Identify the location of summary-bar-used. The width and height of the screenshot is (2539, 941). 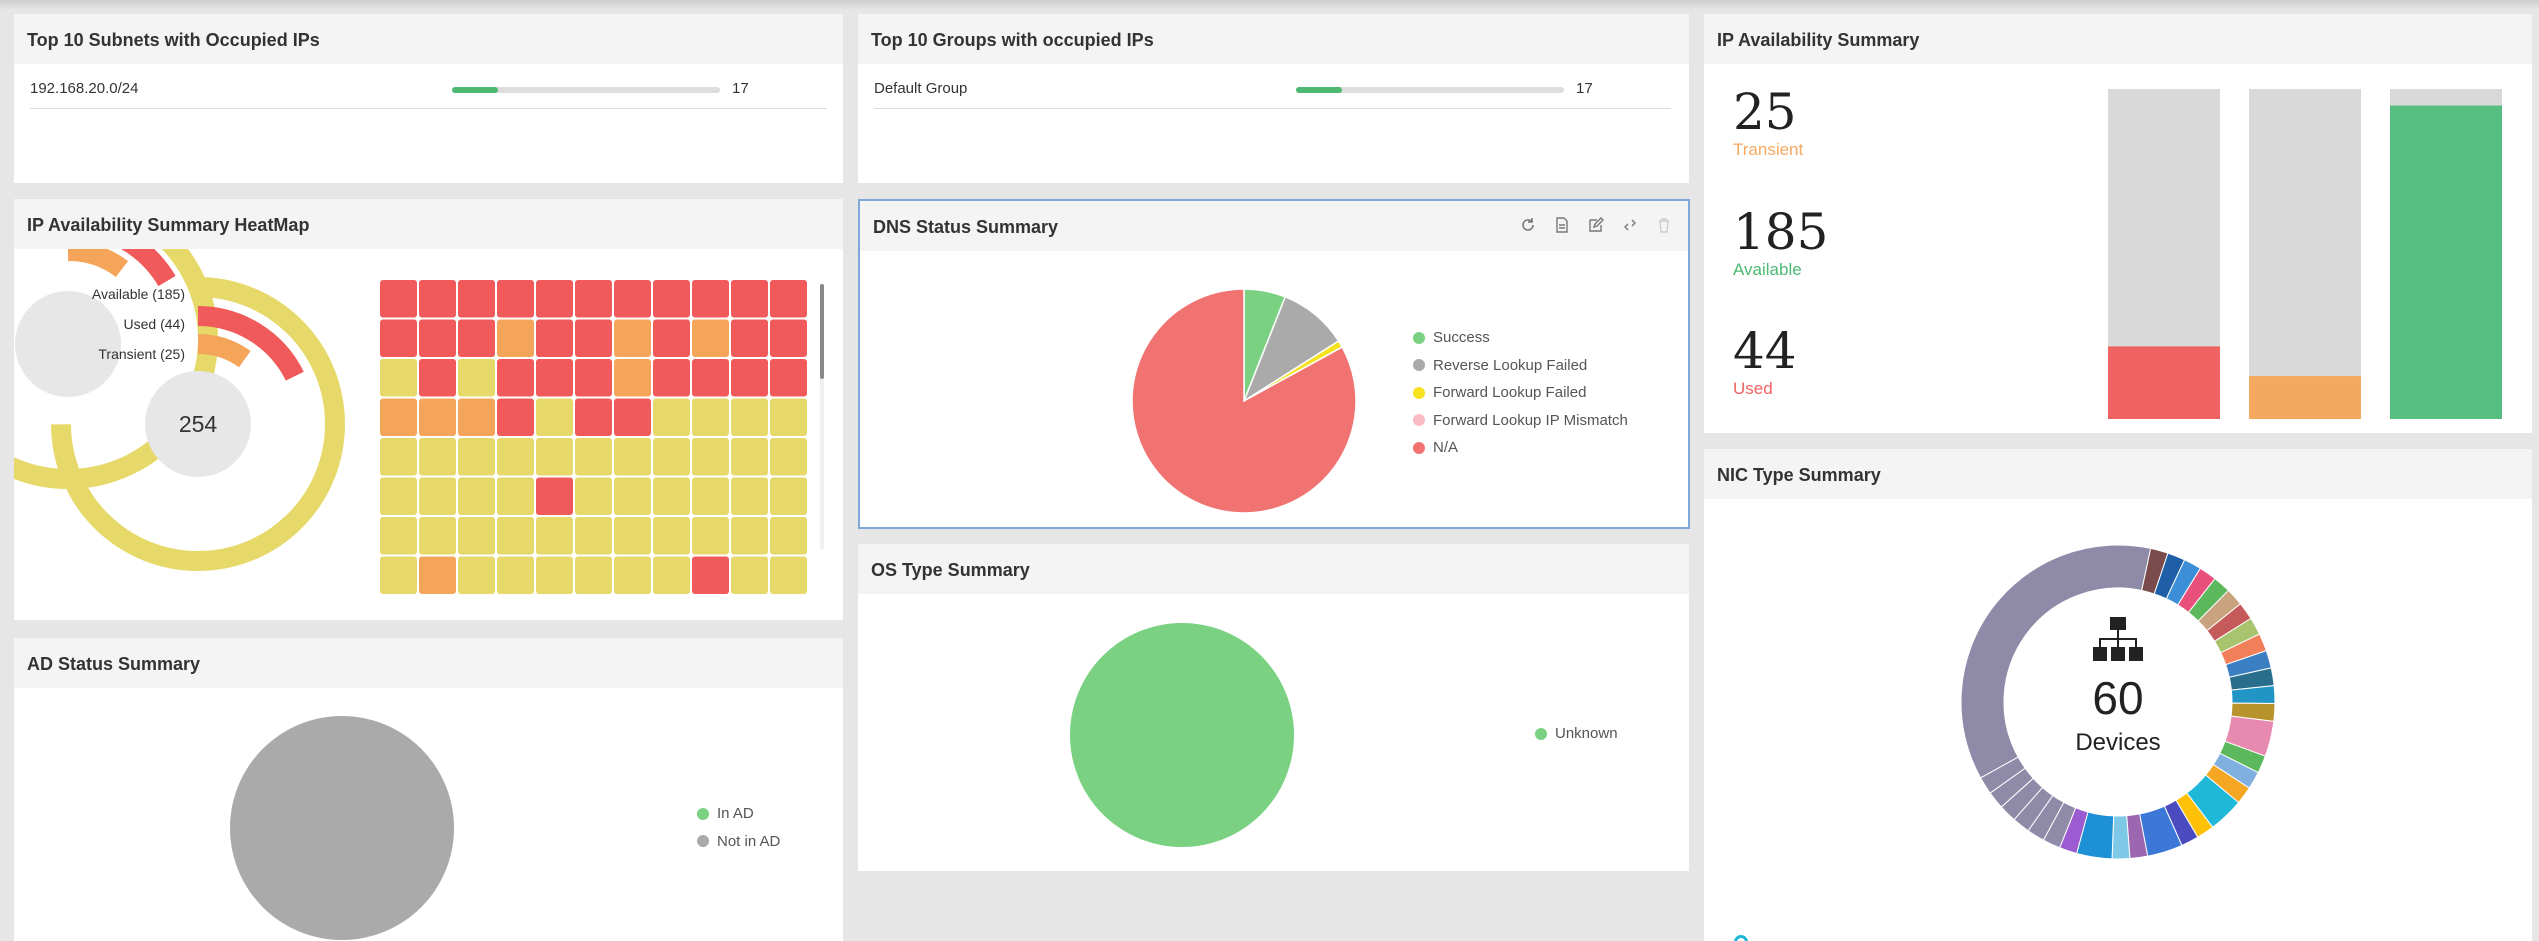
(2164, 382).